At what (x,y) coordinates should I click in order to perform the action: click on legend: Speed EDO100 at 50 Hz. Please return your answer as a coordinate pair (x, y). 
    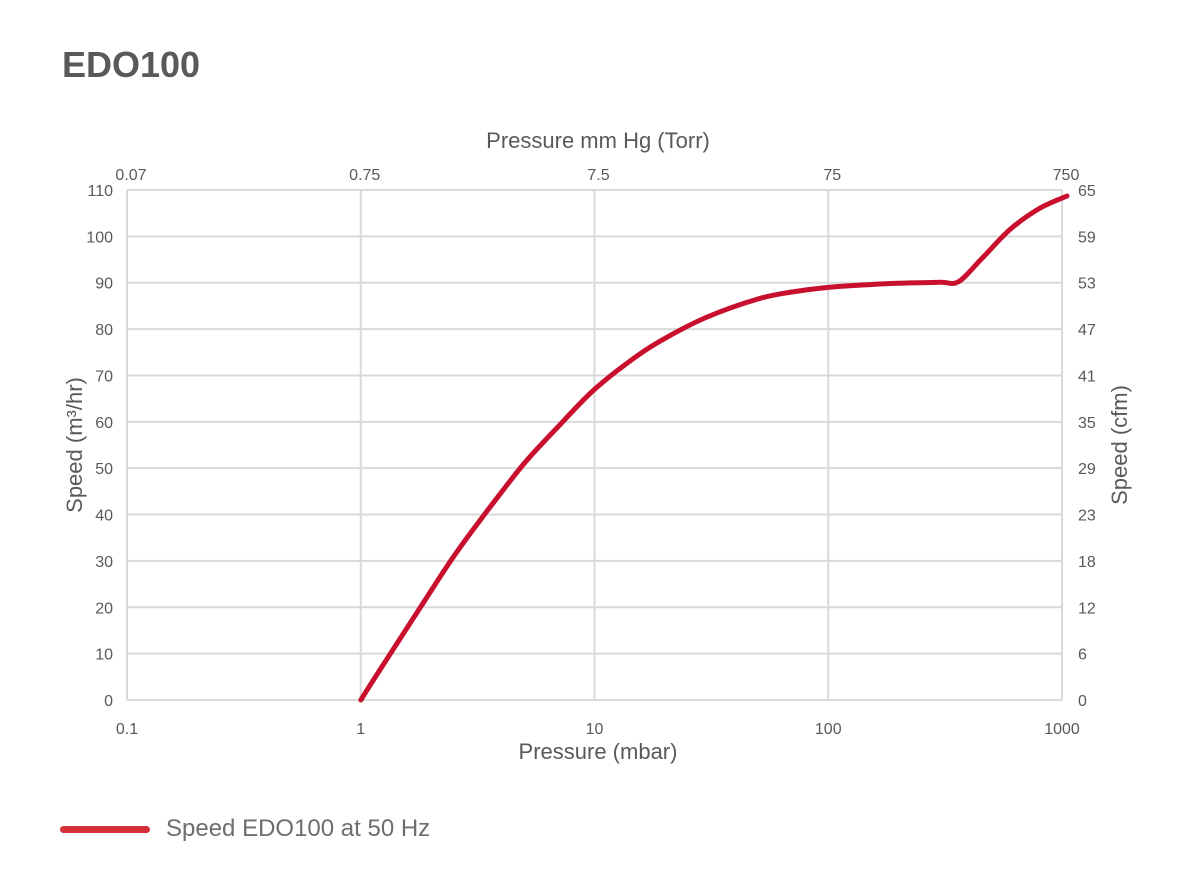
    Looking at the image, I should click on (245, 829).